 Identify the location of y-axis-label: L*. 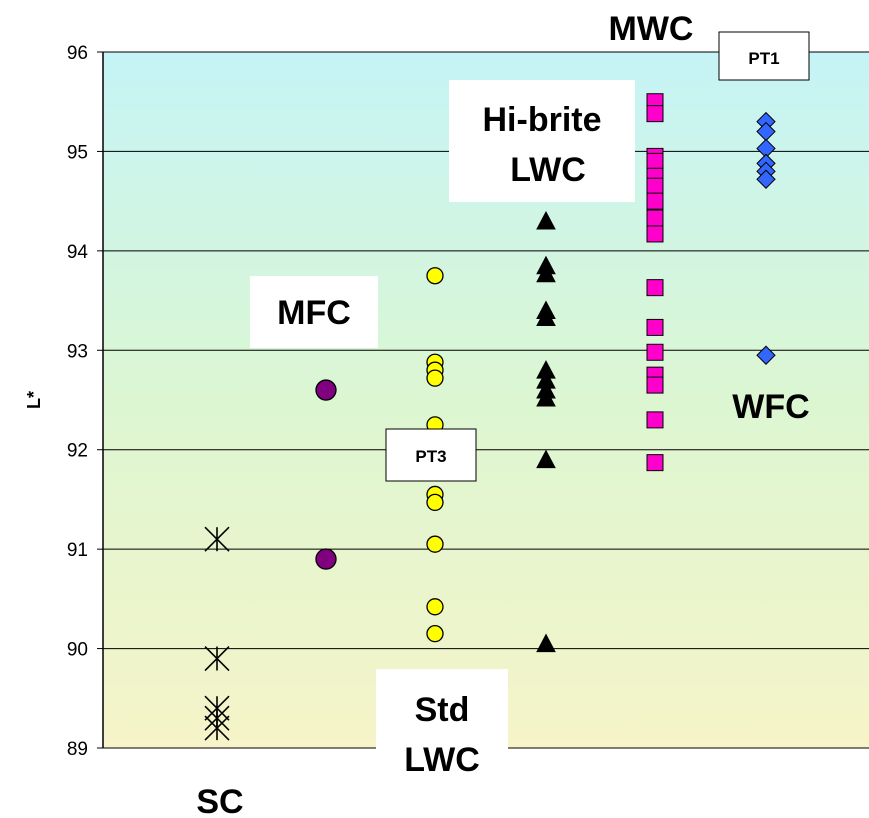
(34, 400).